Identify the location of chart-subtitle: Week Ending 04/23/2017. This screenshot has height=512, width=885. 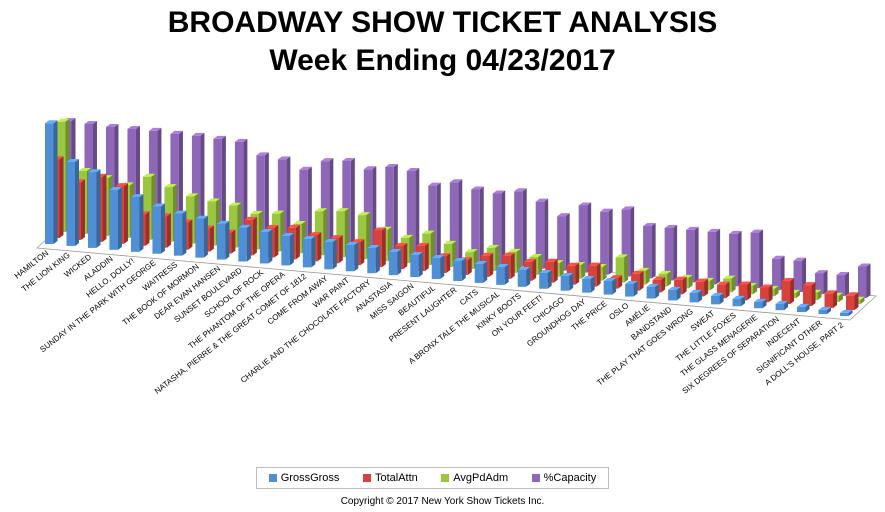
(442, 60).